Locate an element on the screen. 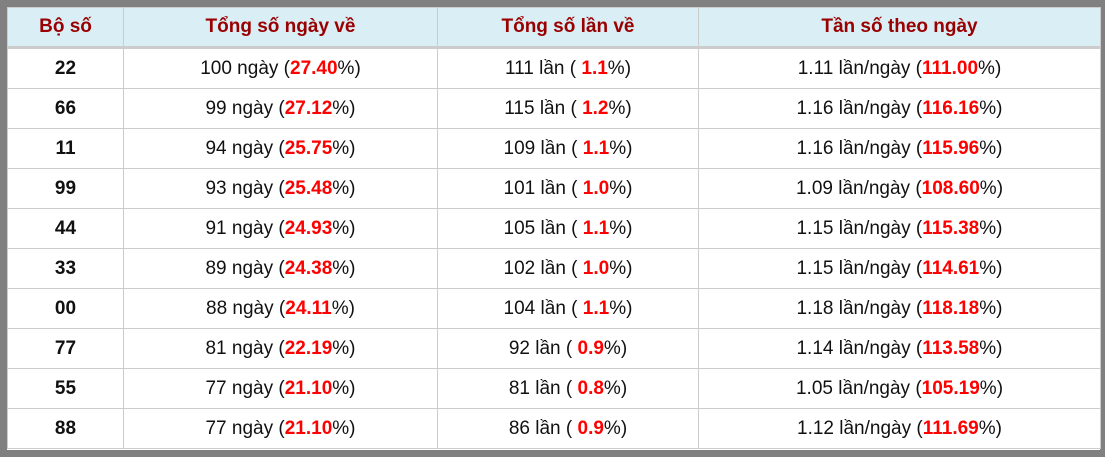 The image size is (1105, 457). bo-so-cell: 66 is located at coordinates (65, 108).